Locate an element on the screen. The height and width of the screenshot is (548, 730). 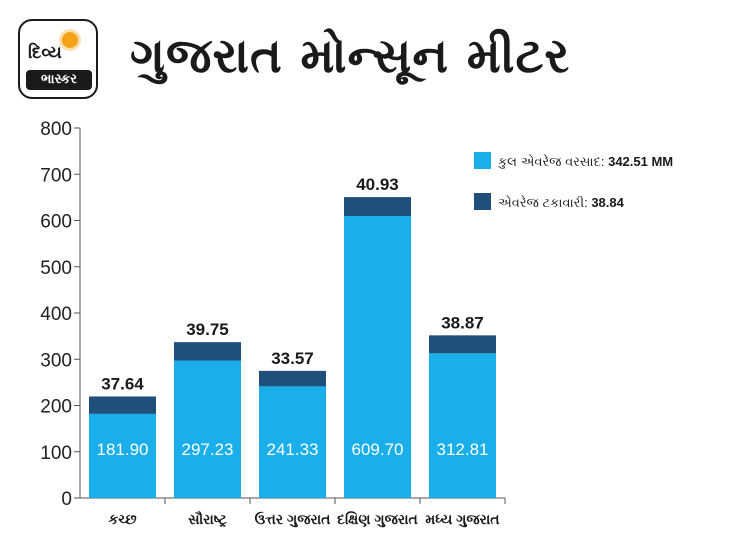
logo-text-bottom: ભાસ્કર is located at coordinates (59, 80).